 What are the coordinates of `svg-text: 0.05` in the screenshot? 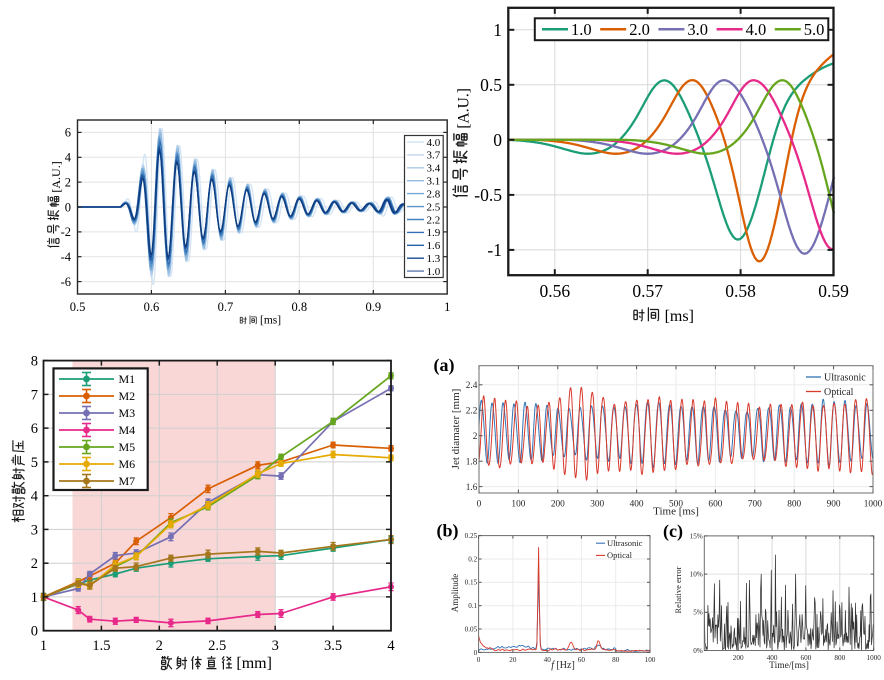 It's located at (471, 629).